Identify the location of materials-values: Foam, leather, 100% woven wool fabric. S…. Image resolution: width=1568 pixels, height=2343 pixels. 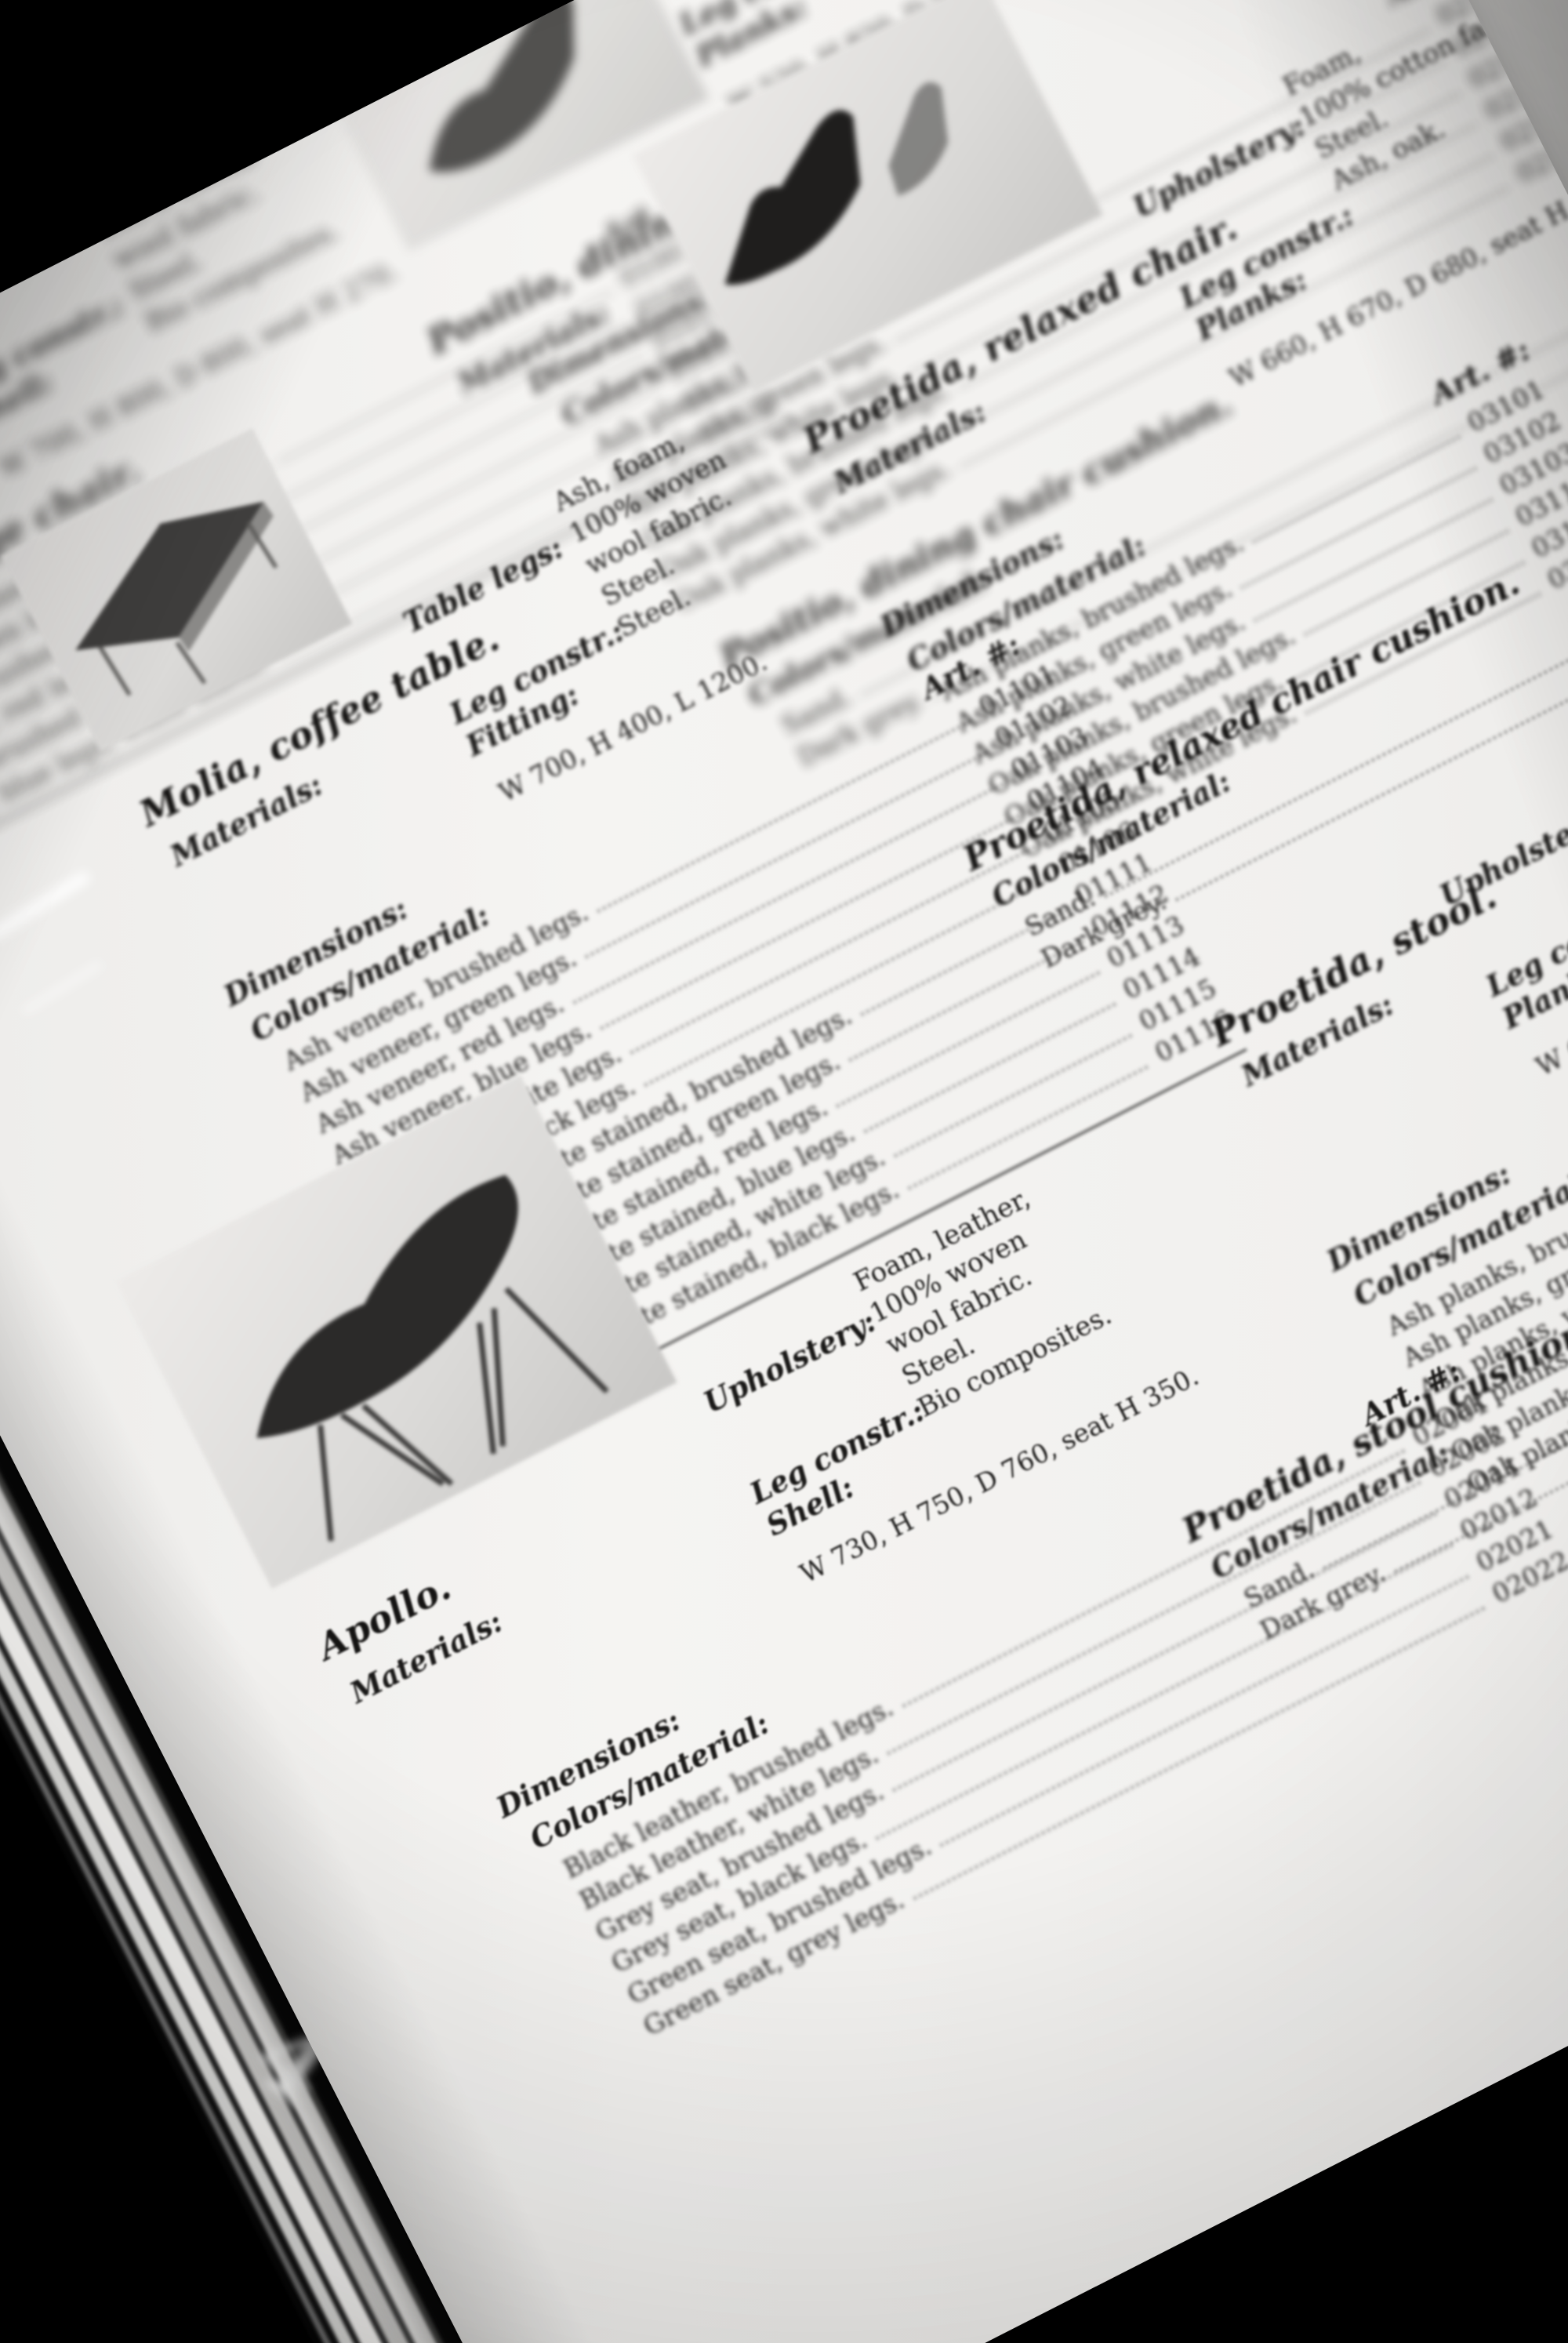
(982, 1303).